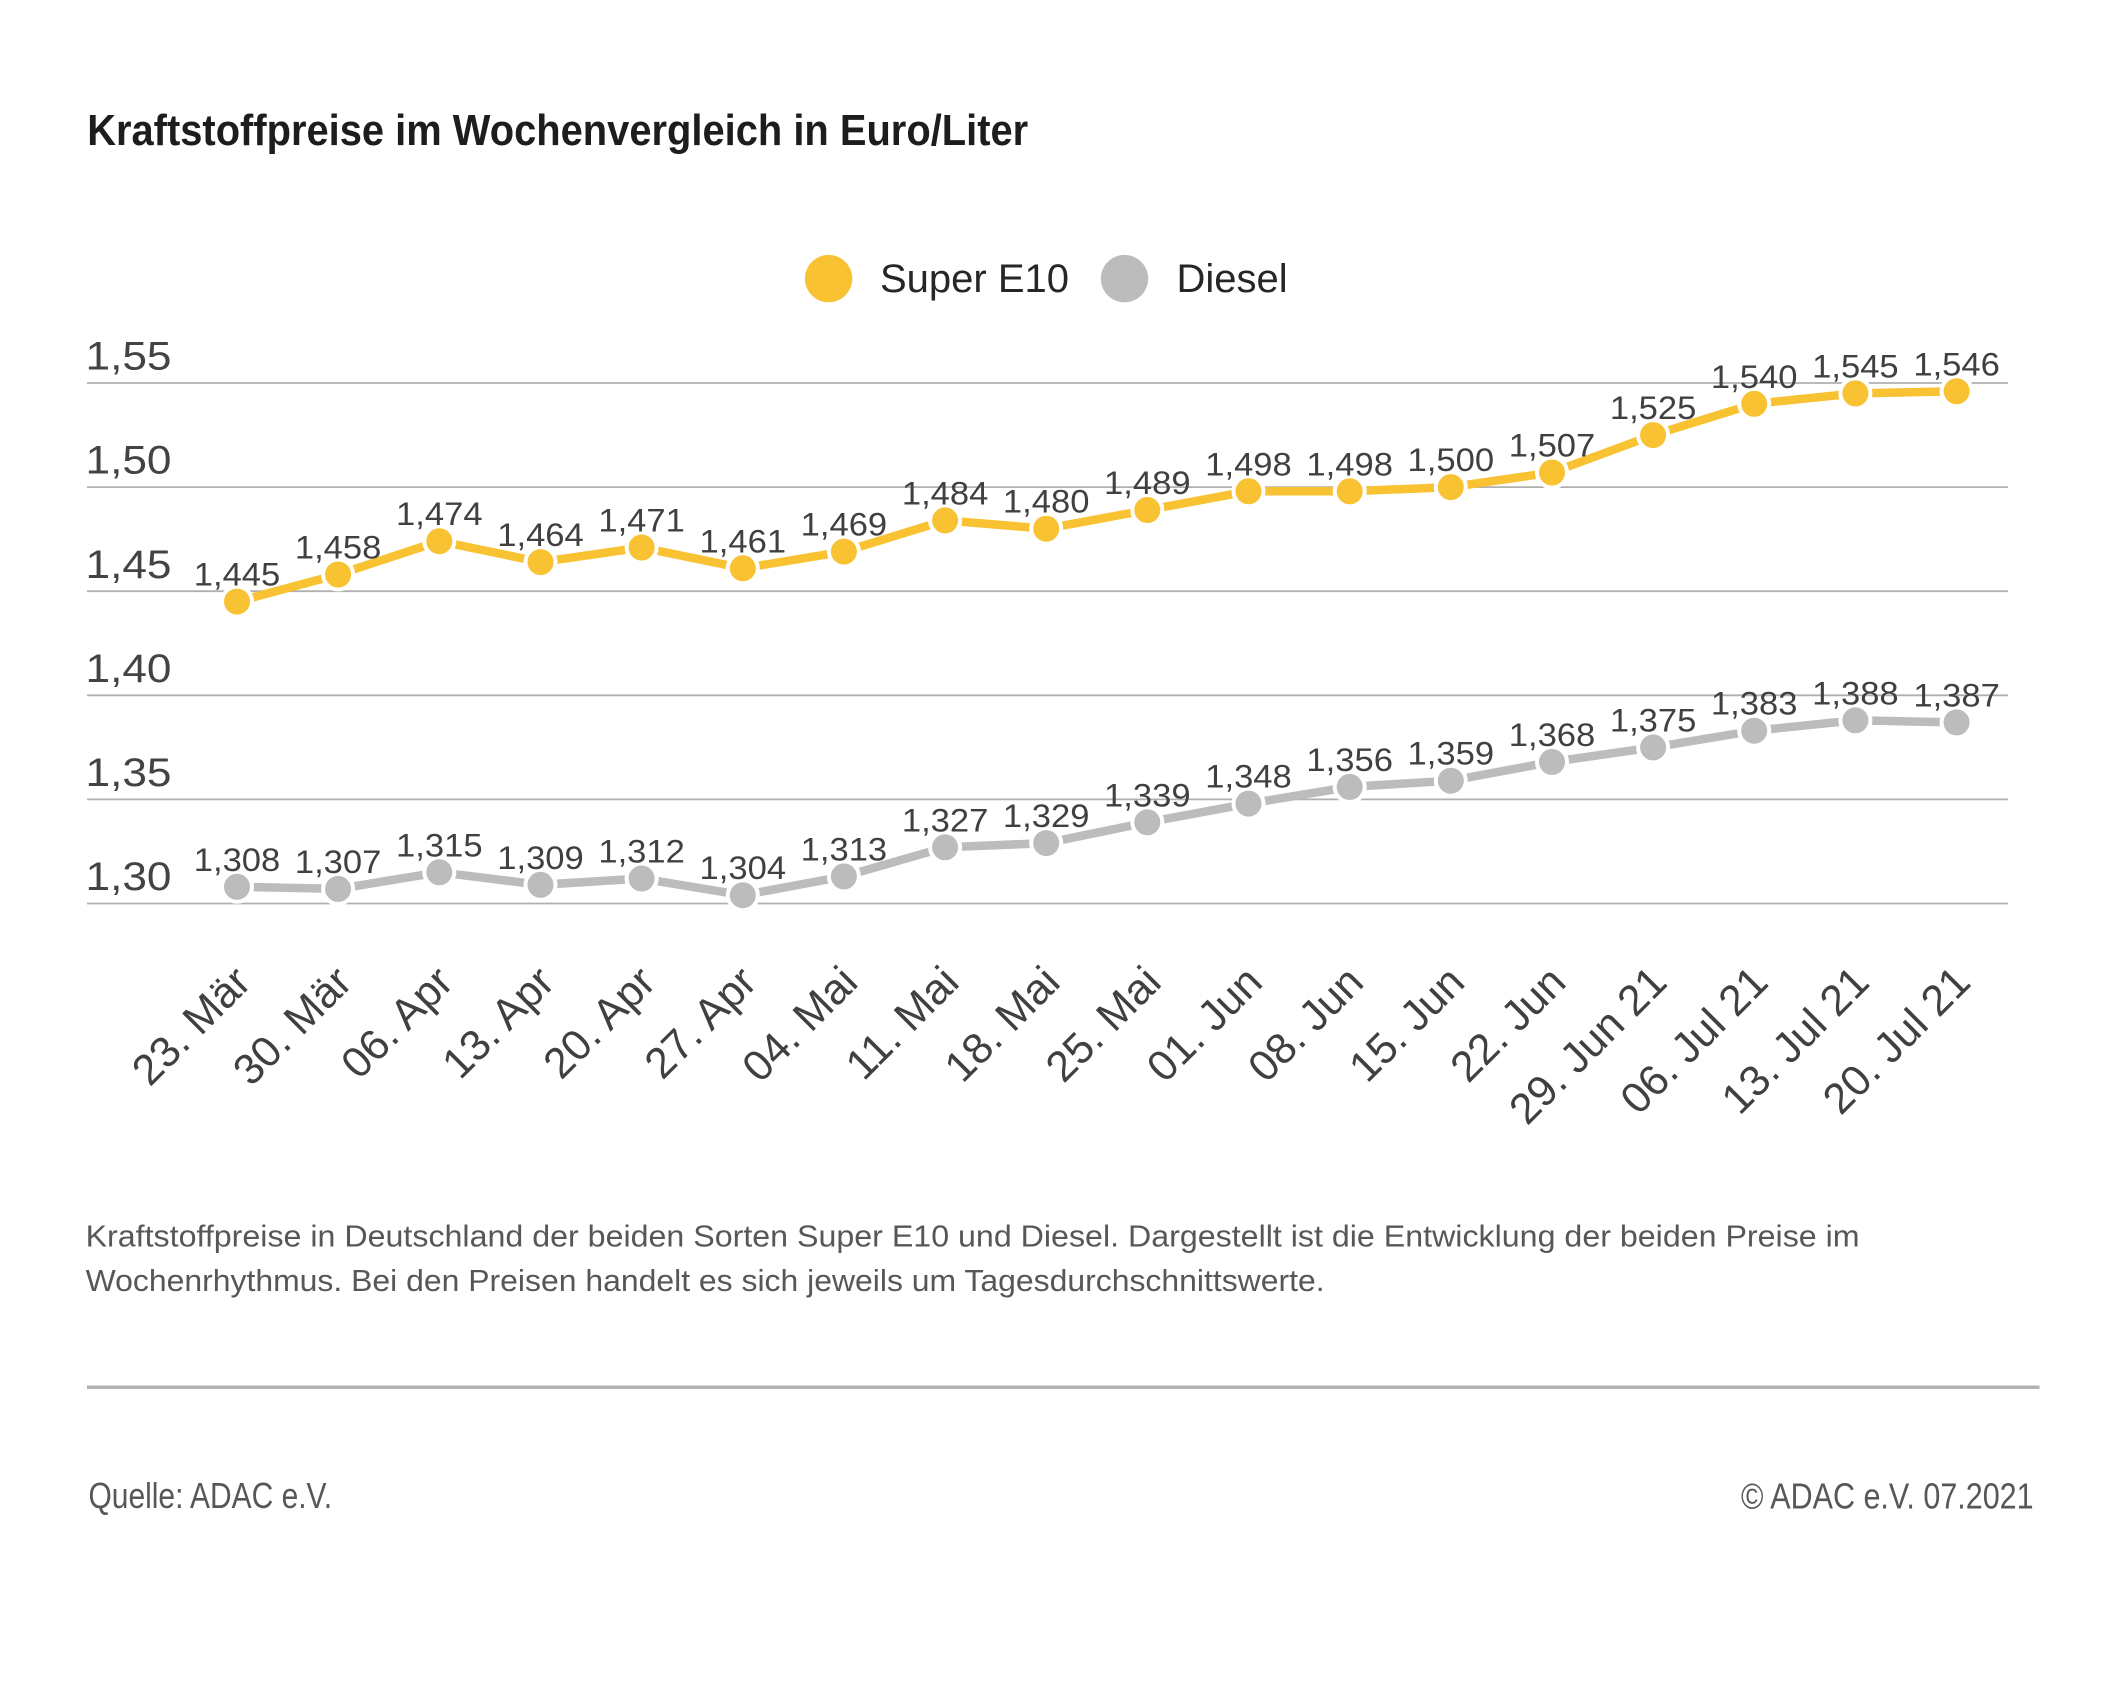 The width and height of the screenshot is (2126, 1692). I want to click on svg-text: 1,445, so click(237, 575).